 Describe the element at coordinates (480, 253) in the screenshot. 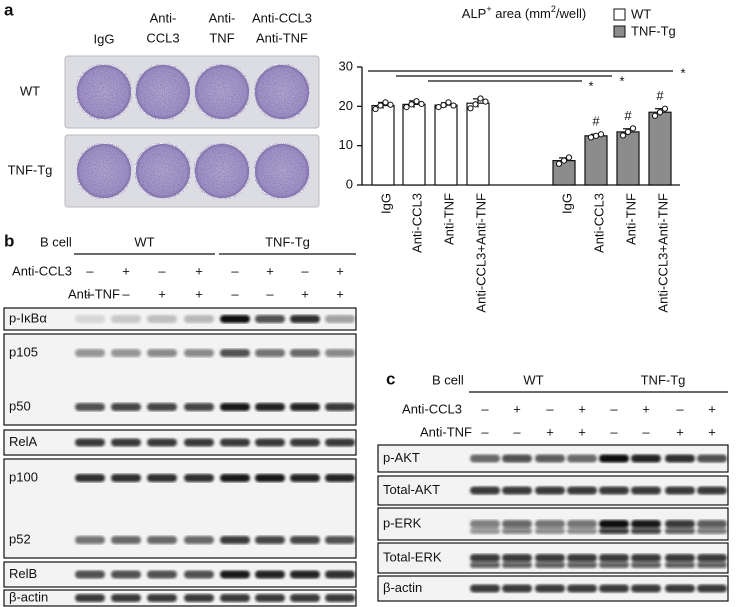

I see `x-tick-label: Anti-CCL3+Anti-TNF` at that location.